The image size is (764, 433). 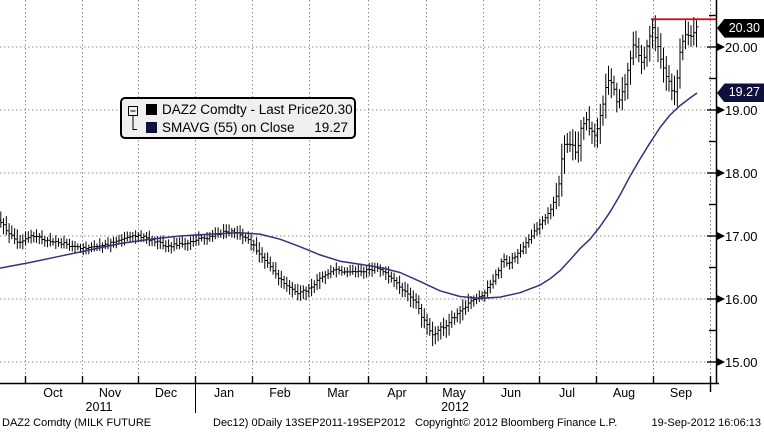 What do you see at coordinates (331, 127) in the screenshot?
I see `legend-value-smavg: 19.27` at bounding box center [331, 127].